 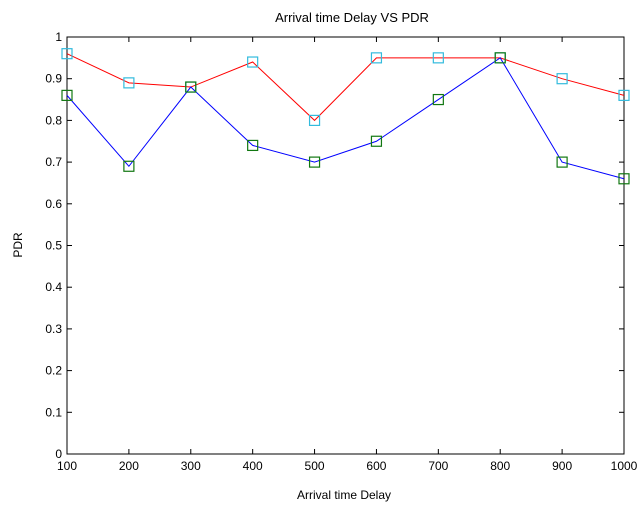 What do you see at coordinates (53, 120) in the screenshot?
I see `y-tick-label: 0.8` at bounding box center [53, 120].